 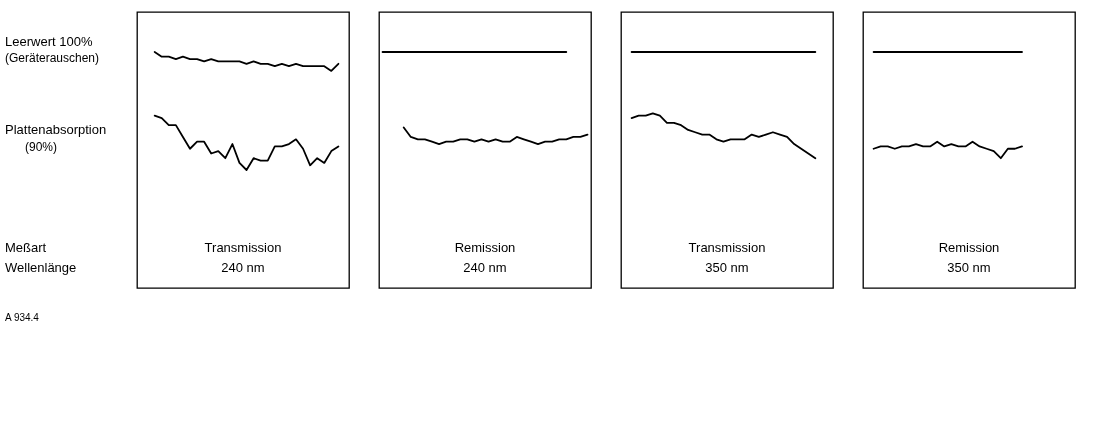 What do you see at coordinates (52, 58) in the screenshot?
I see `text: (Geräterauschen)` at bounding box center [52, 58].